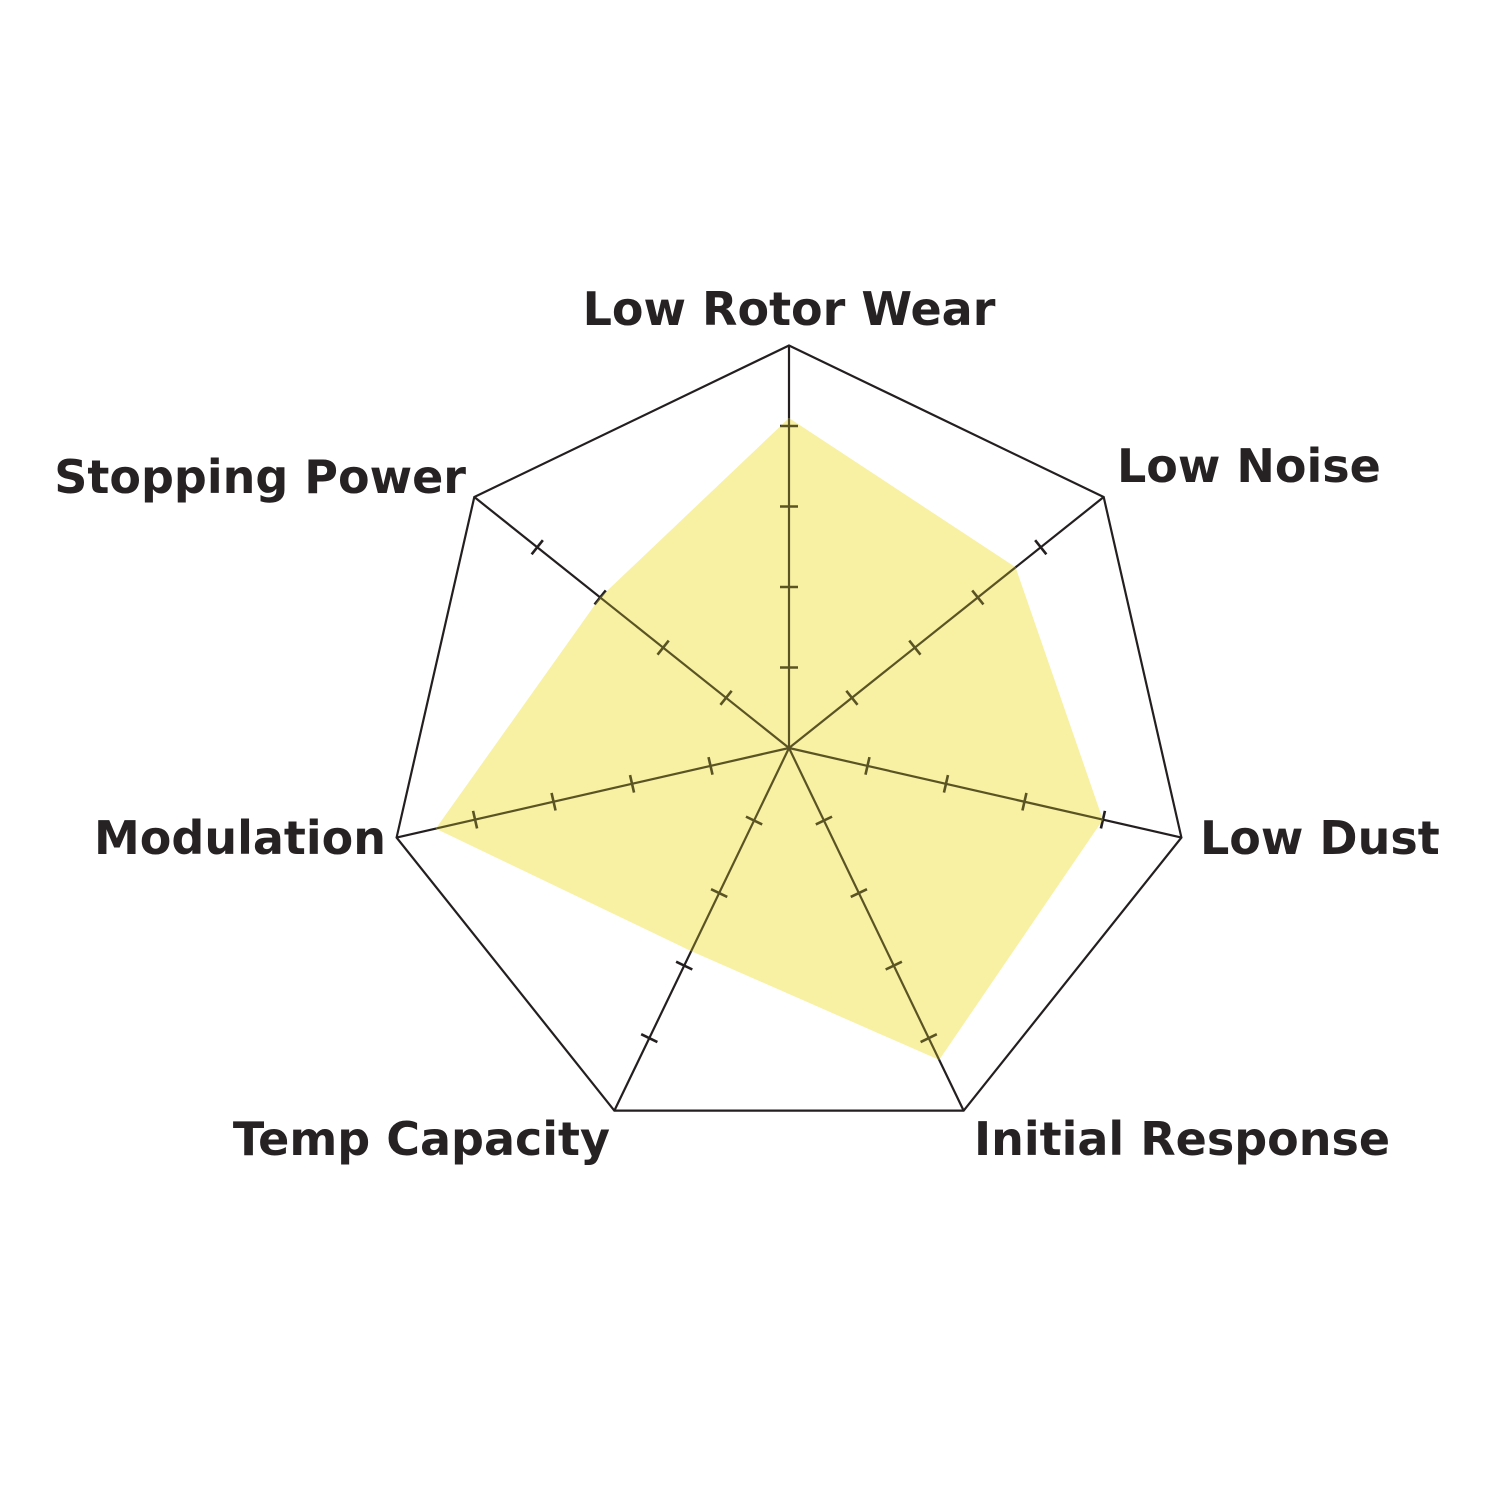 The height and width of the screenshot is (1500, 1500). What do you see at coordinates (789, 308) in the screenshot?
I see `axis-label-low-rotor-wear: Low Rotor Wear` at bounding box center [789, 308].